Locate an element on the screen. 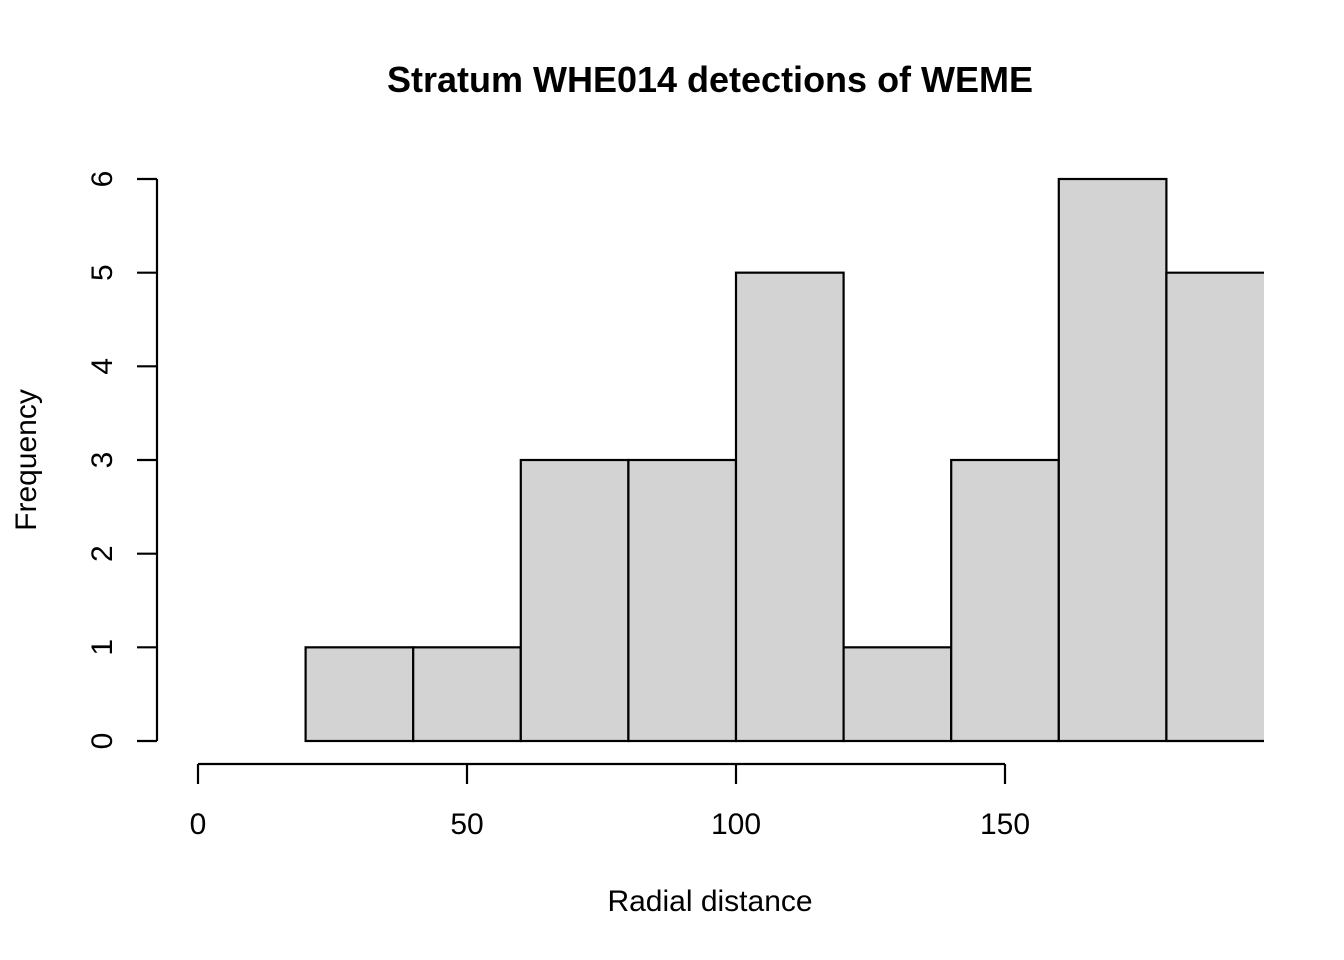 Image resolution: width=1344 pixels, height=960 pixels. x-tick-label: 150 is located at coordinates (1005, 824).